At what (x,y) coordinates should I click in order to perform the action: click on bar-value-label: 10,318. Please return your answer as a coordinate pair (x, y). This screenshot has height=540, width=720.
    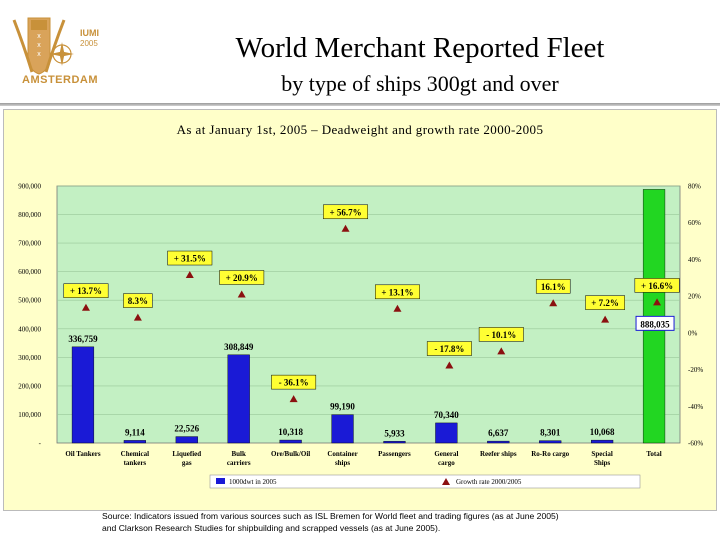
    Looking at the image, I should click on (290, 432).